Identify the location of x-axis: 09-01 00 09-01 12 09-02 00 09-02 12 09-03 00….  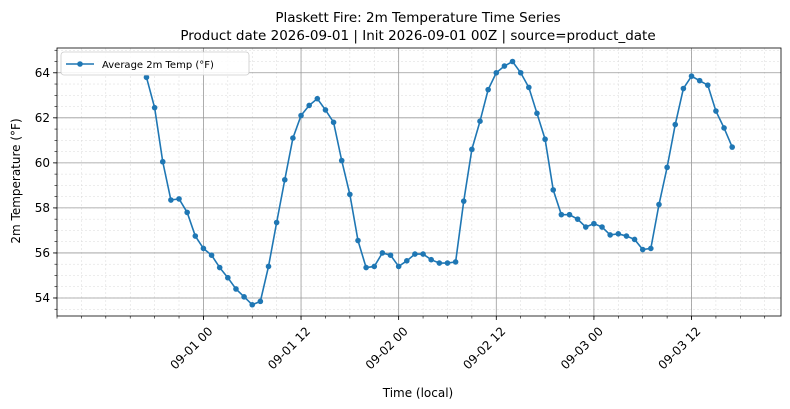
(411, 344).